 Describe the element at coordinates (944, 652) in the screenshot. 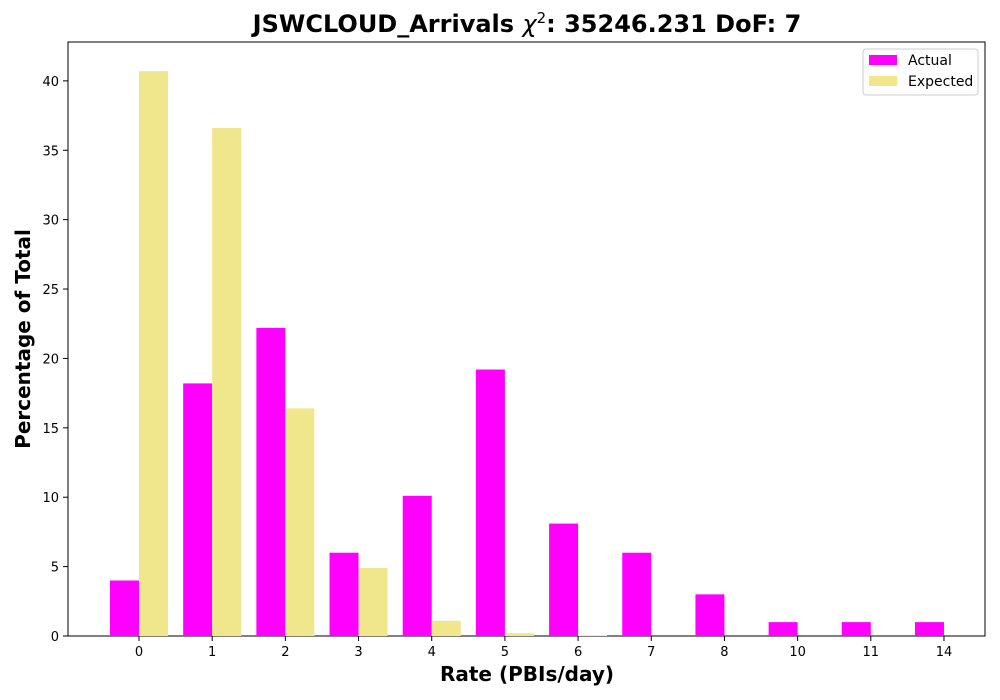

I see `x-tick-label: 14` at that location.